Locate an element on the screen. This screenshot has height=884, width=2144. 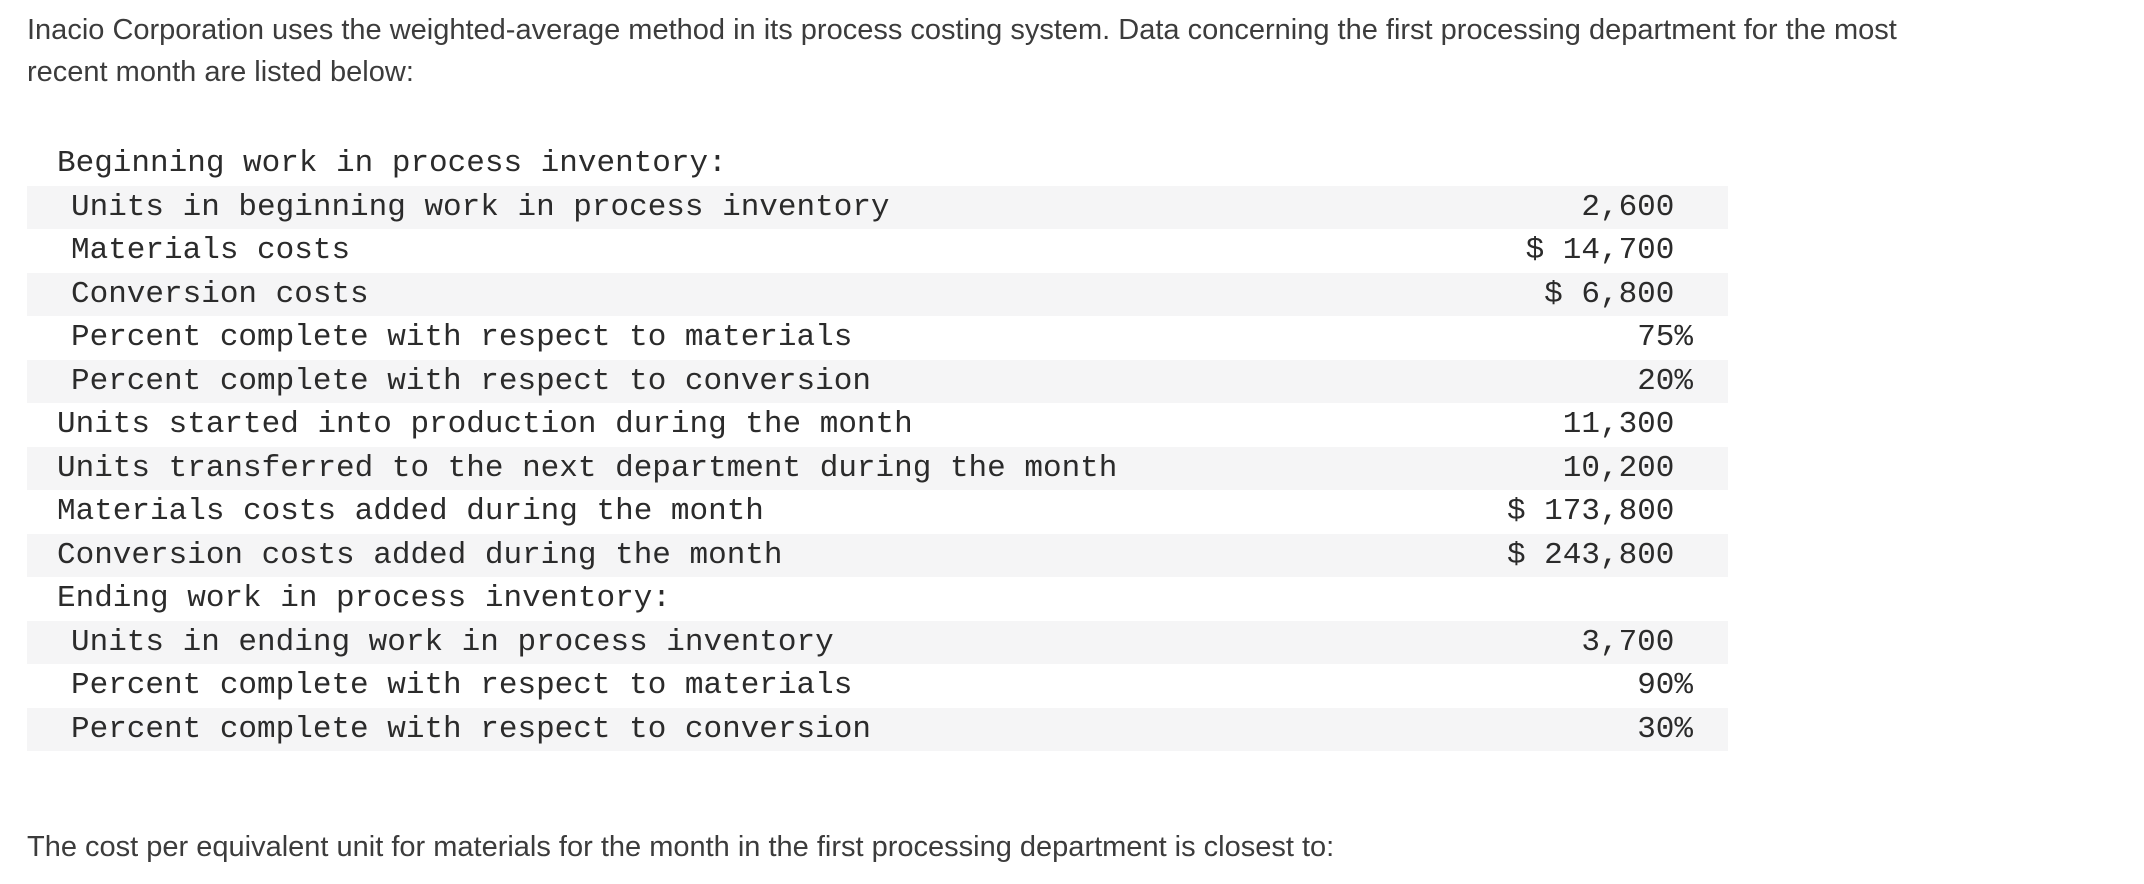
row-value: 11,300 is located at coordinates (1627, 425).